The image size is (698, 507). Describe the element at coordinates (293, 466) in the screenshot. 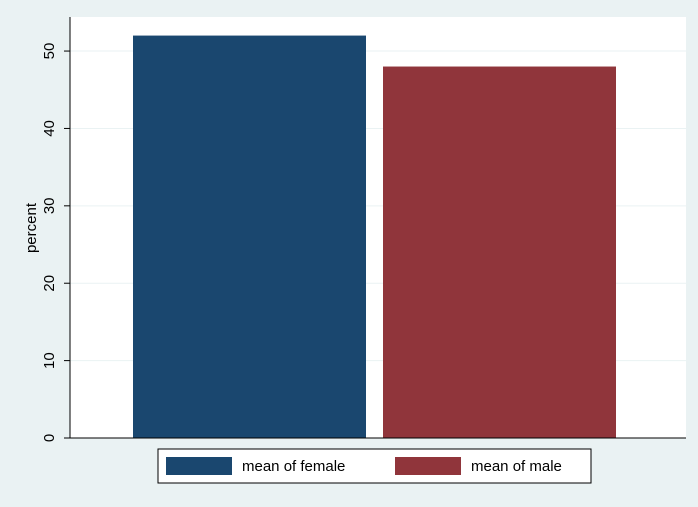

I see `legend-label: mean of female` at that location.